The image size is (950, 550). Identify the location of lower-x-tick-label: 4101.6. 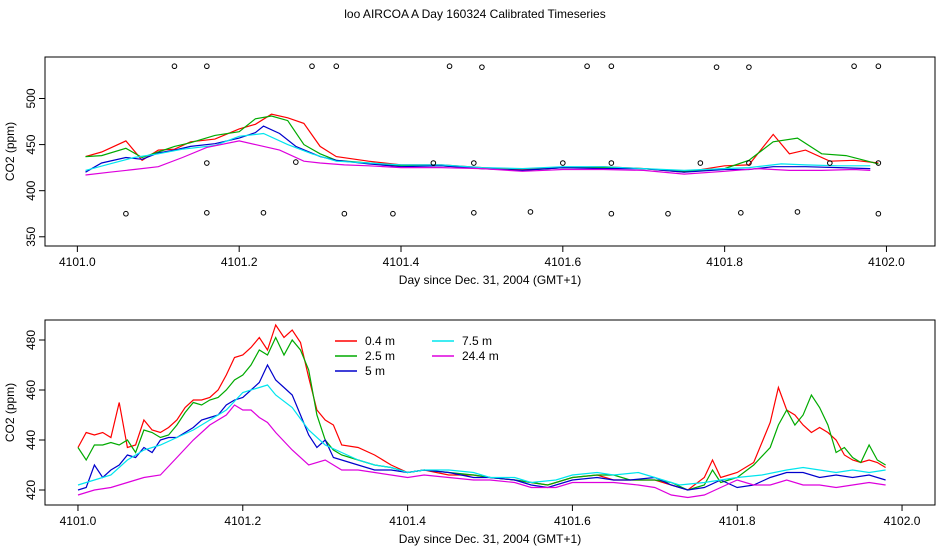
(572, 521).